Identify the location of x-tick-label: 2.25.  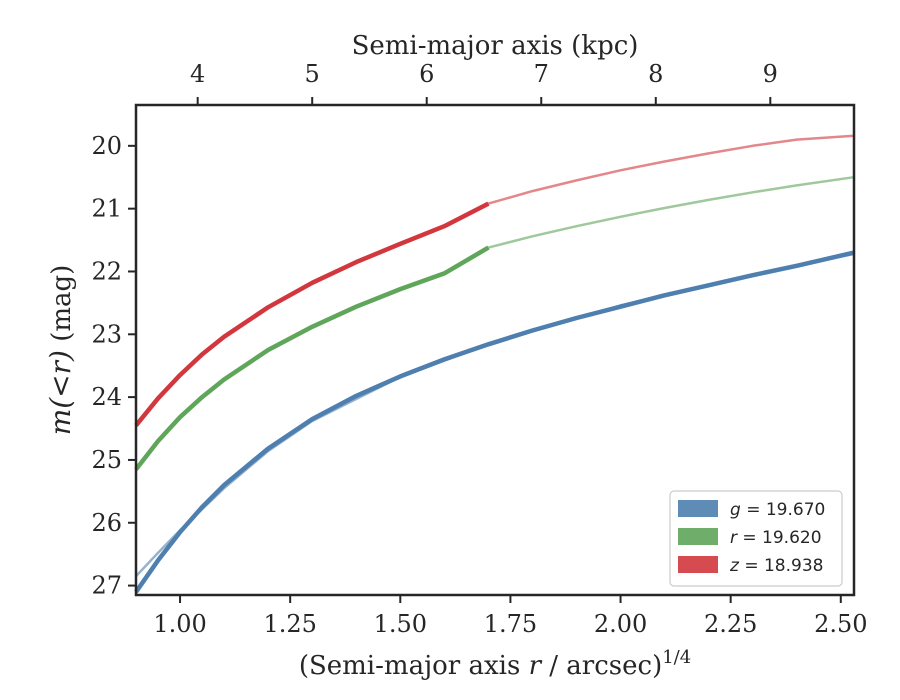
(730, 624).